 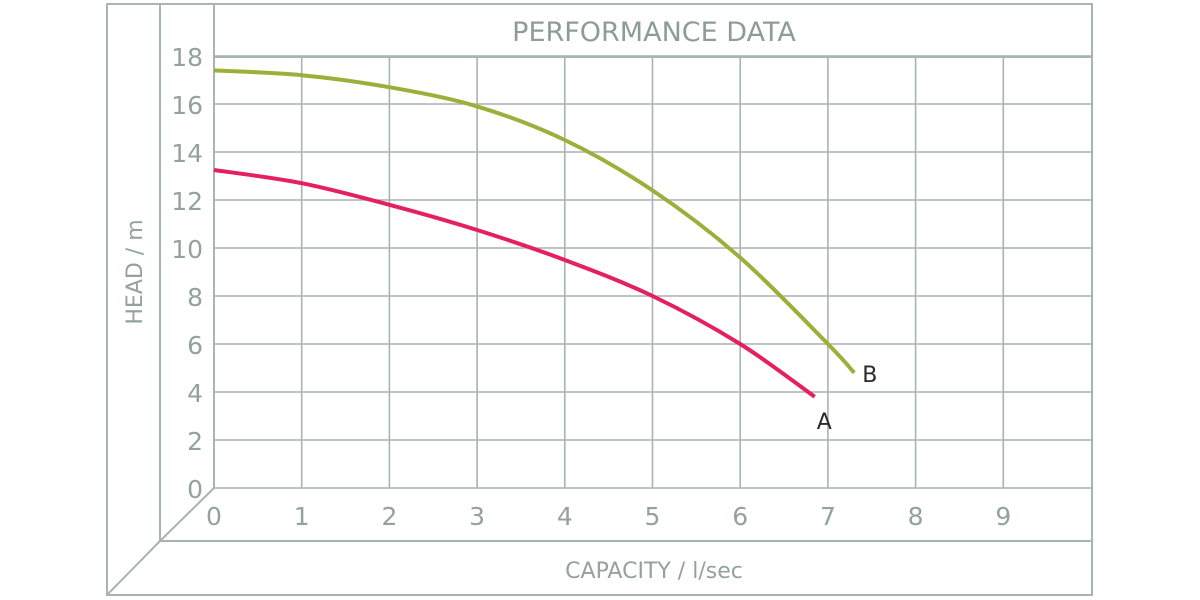 What do you see at coordinates (195, 345) in the screenshot?
I see `y-tick-label: 6` at bounding box center [195, 345].